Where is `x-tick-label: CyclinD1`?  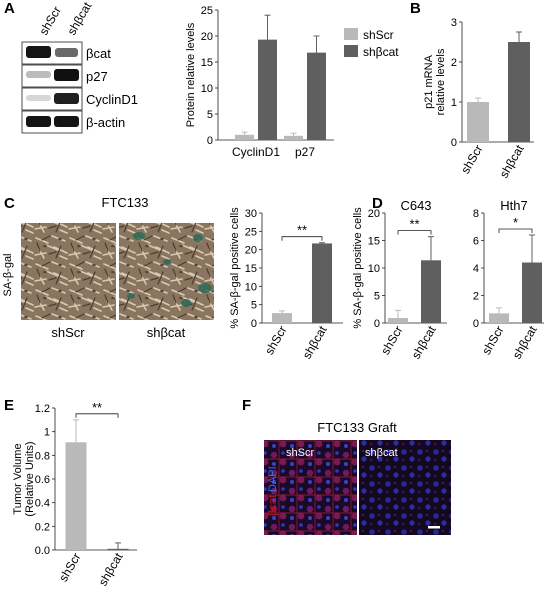
x-tick-label: CyclinD1 is located at coordinates (256, 152).